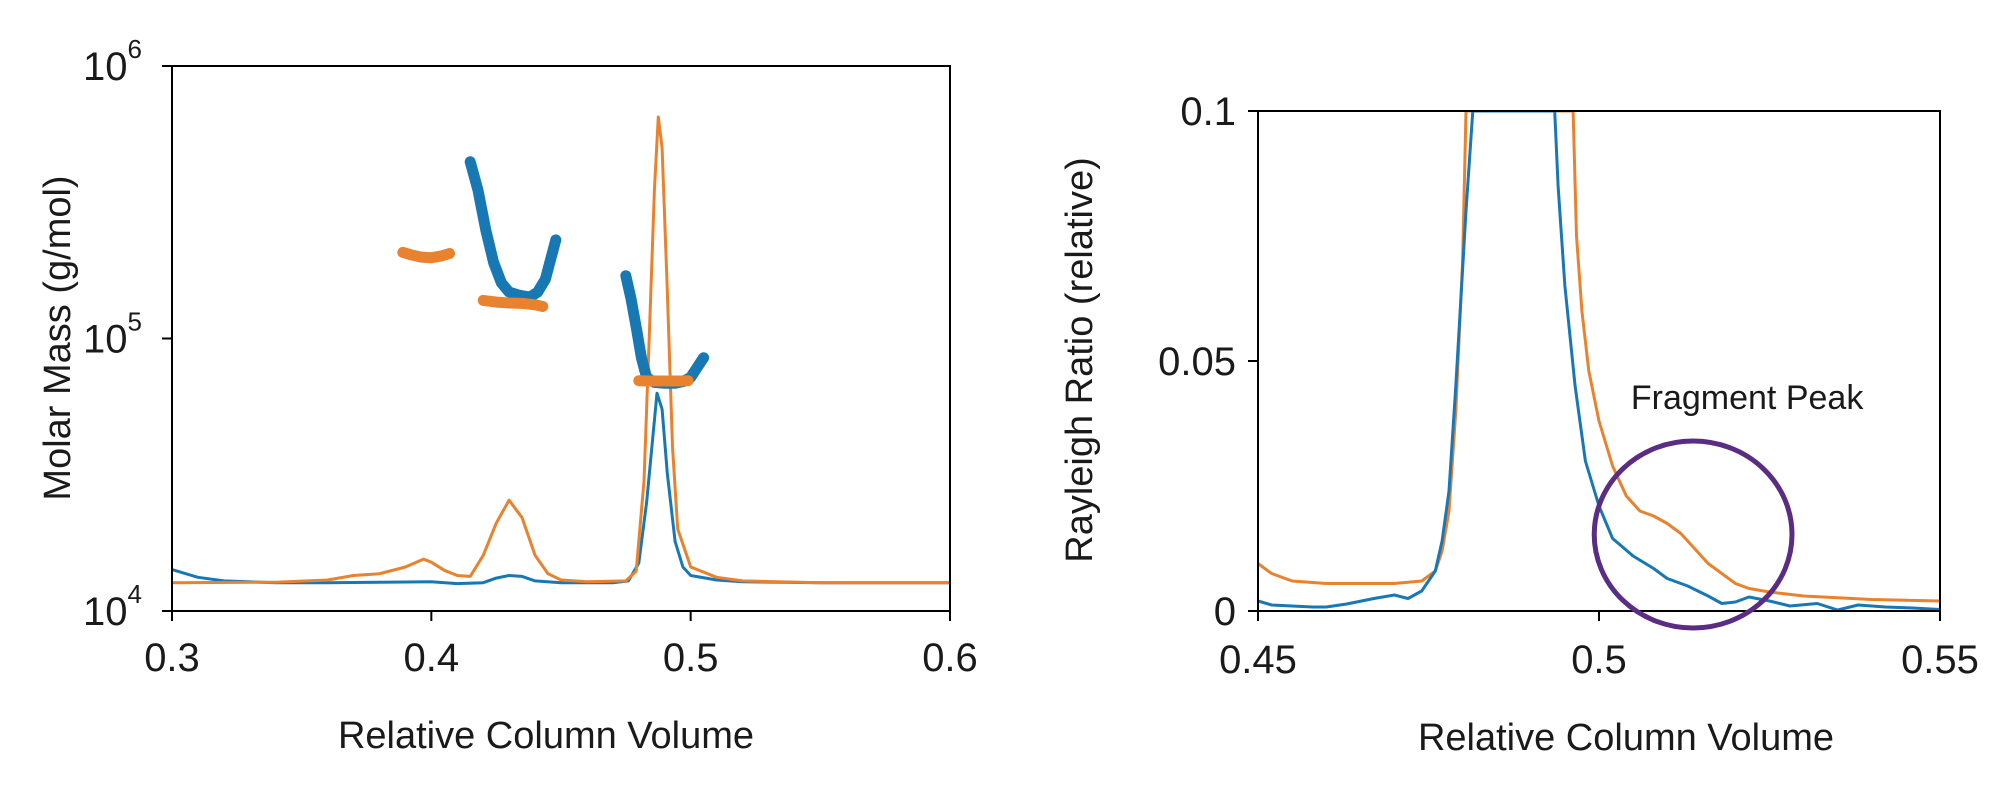  What do you see at coordinates (1225, 612) in the screenshot?
I see `right-y-tick-label: 0` at bounding box center [1225, 612].